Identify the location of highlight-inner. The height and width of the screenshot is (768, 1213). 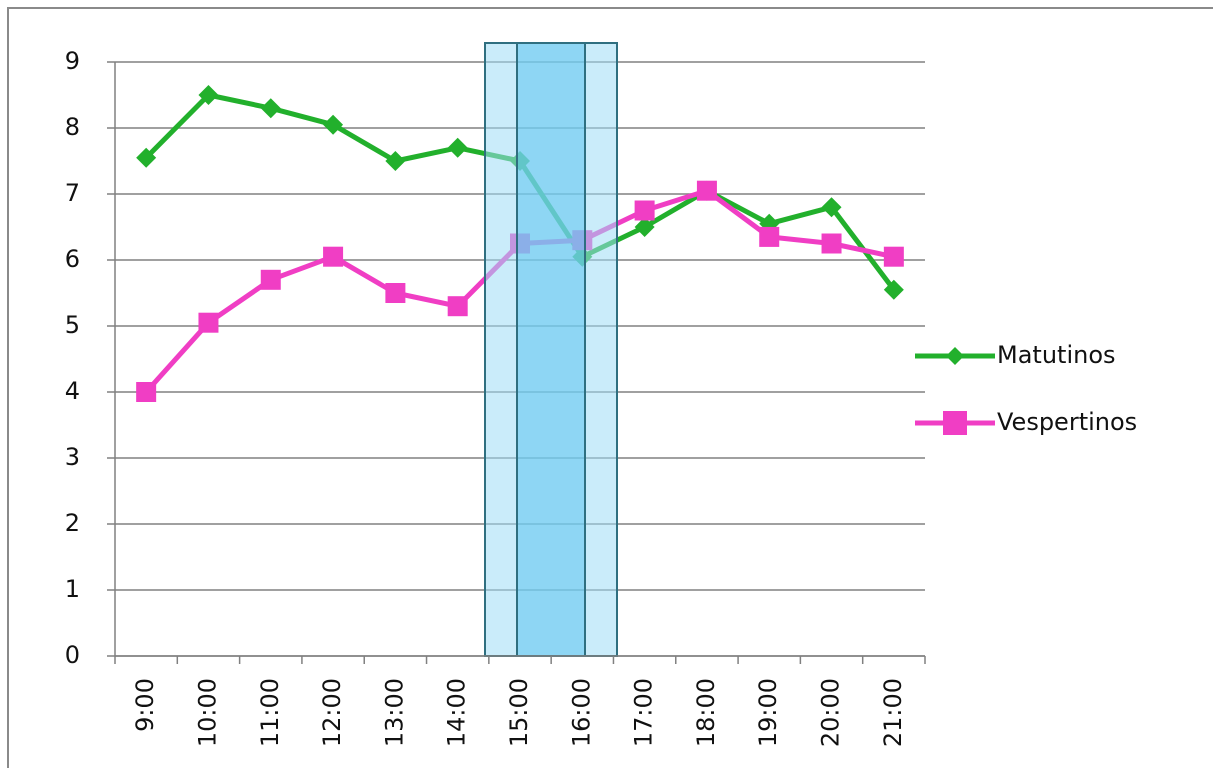
(551, 349).